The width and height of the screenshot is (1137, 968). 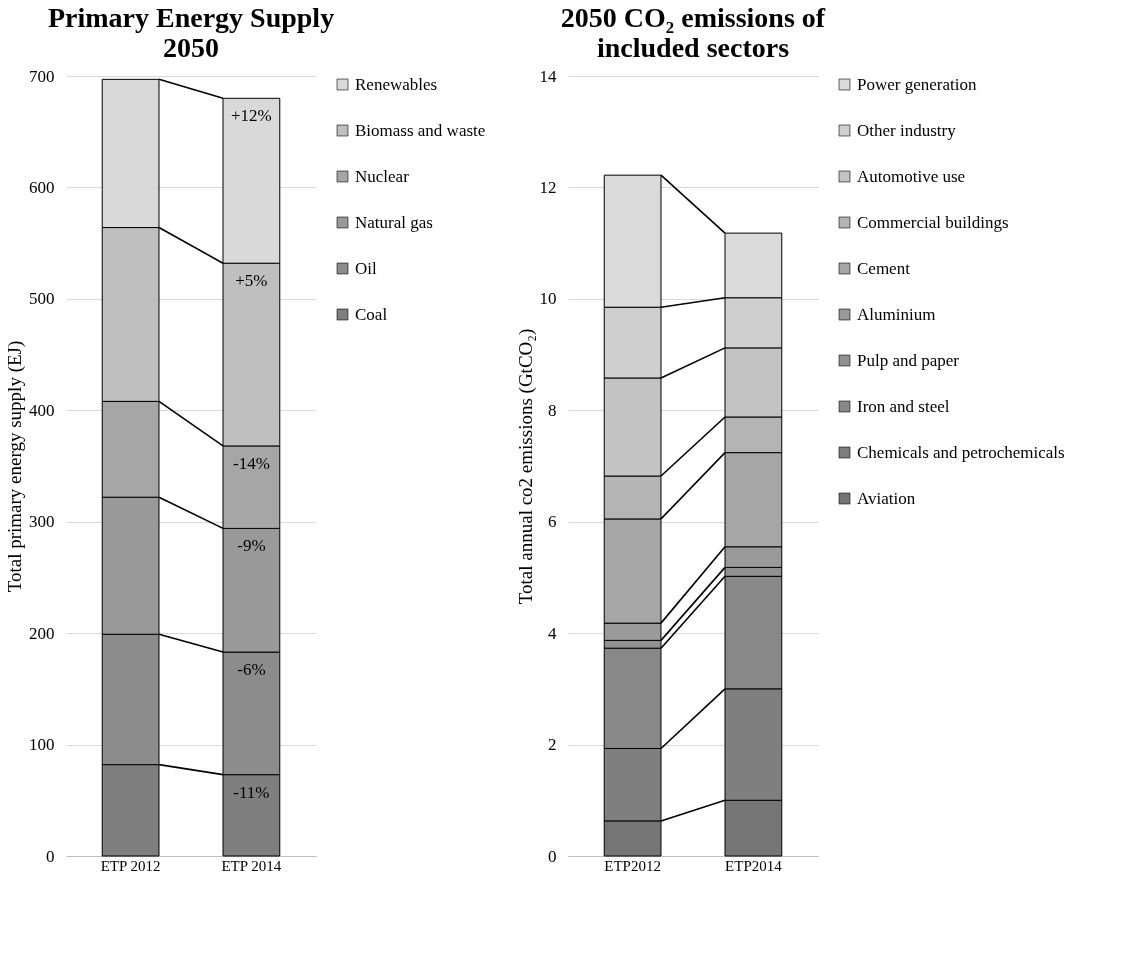 What do you see at coordinates (911, 176) in the screenshot?
I see `legend-label: Automotive use` at bounding box center [911, 176].